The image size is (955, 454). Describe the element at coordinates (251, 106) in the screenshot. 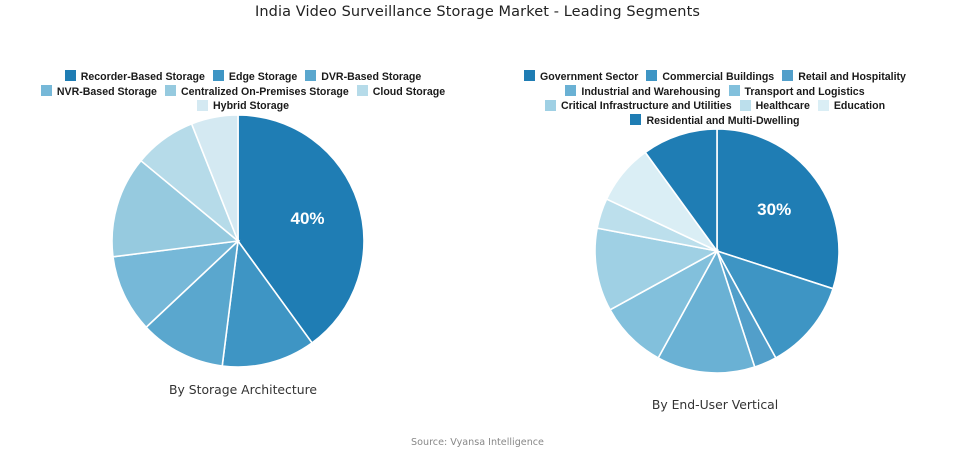

I see `legend-item-label: Hybrid Storage` at that location.